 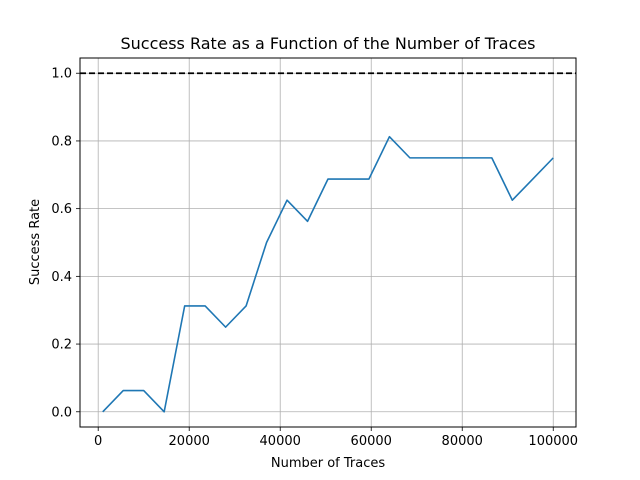 What do you see at coordinates (336, 438) in the screenshot?
I see `x-axis: 0 20000 40000 60000 80000 100000` at bounding box center [336, 438].